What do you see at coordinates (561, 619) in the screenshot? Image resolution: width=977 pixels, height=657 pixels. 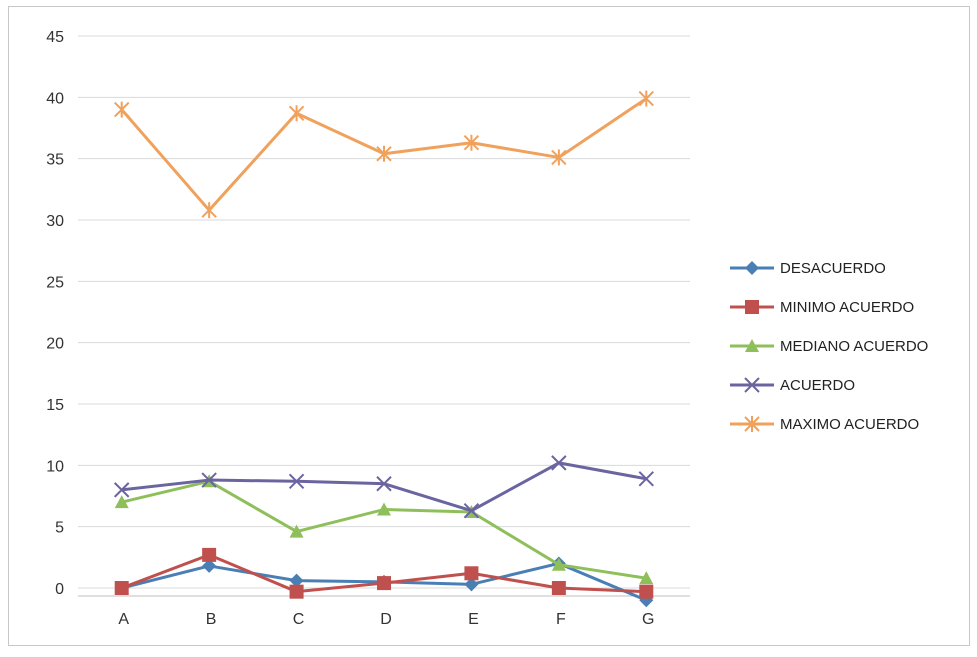 I see `x-tick-label: F` at bounding box center [561, 619].